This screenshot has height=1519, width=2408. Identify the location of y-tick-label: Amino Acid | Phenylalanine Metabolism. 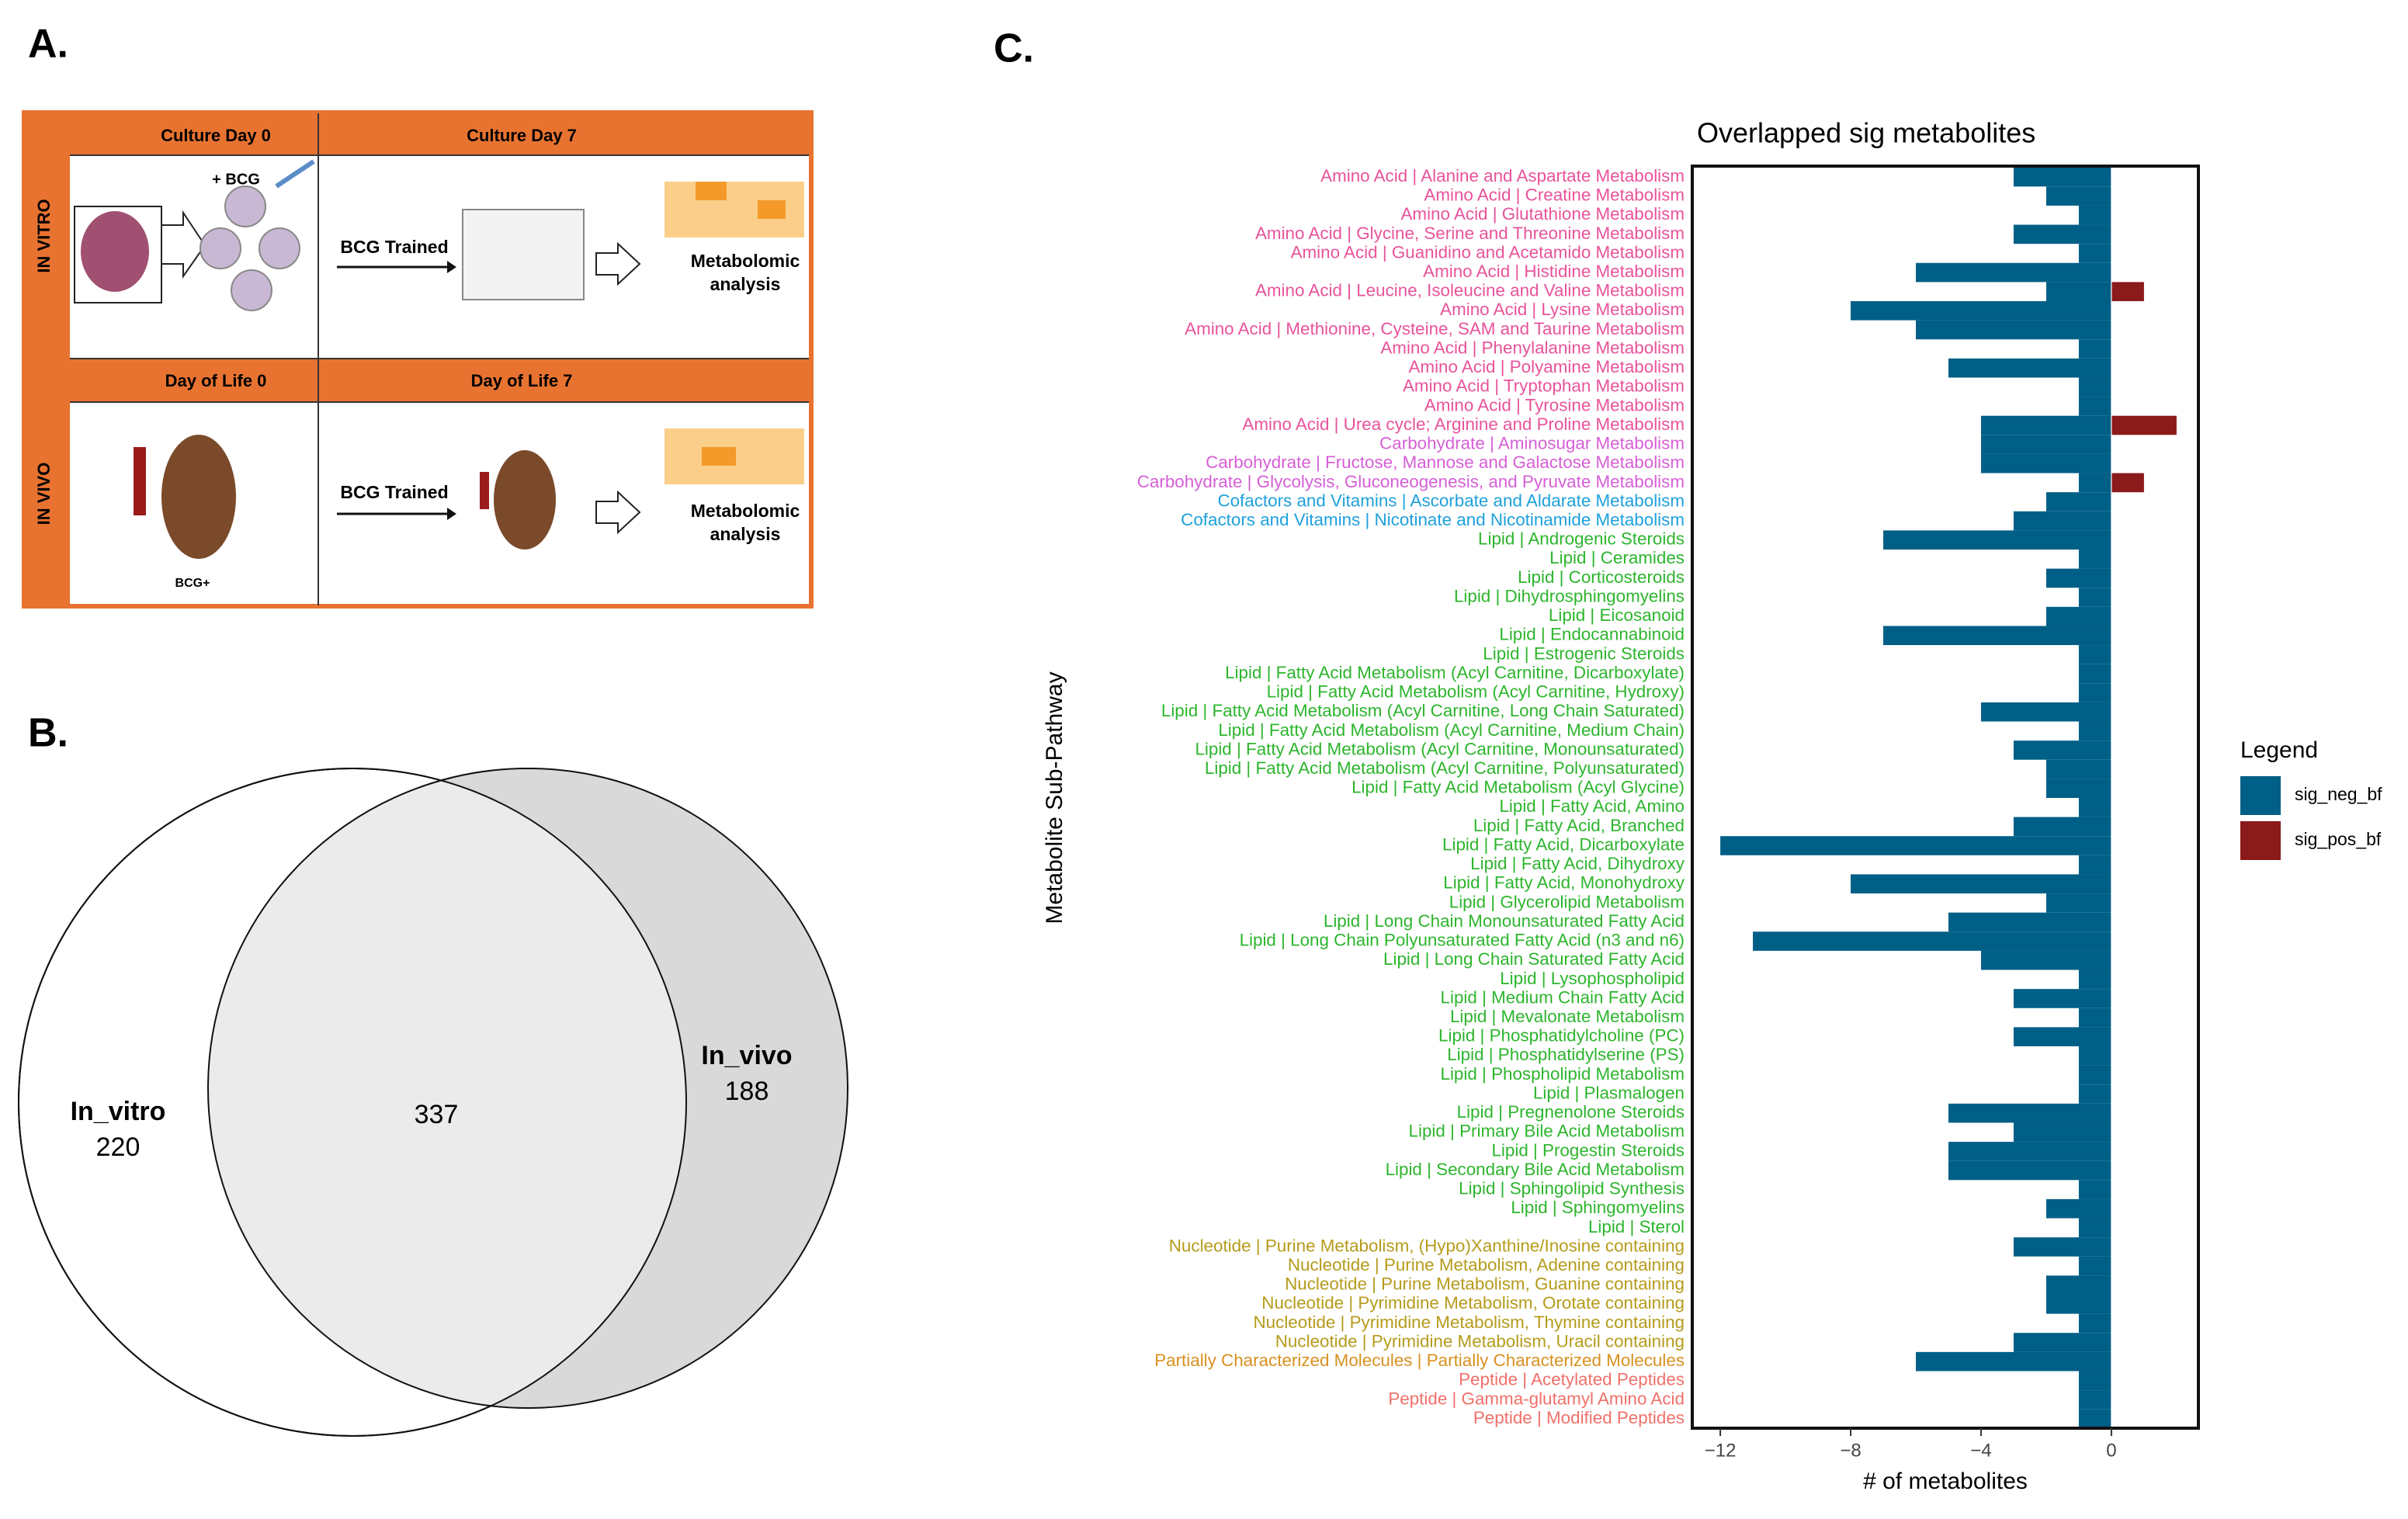
(1533, 347).